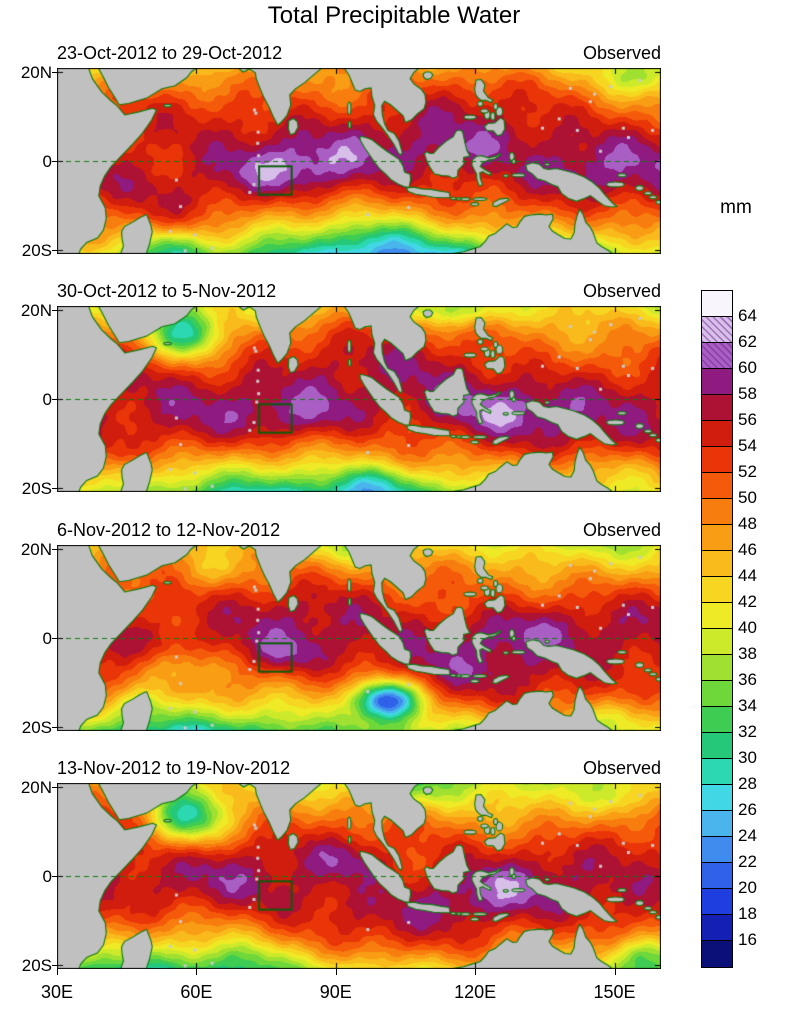  I want to click on panel-1-ytick-20S: 20S, so click(36, 250).